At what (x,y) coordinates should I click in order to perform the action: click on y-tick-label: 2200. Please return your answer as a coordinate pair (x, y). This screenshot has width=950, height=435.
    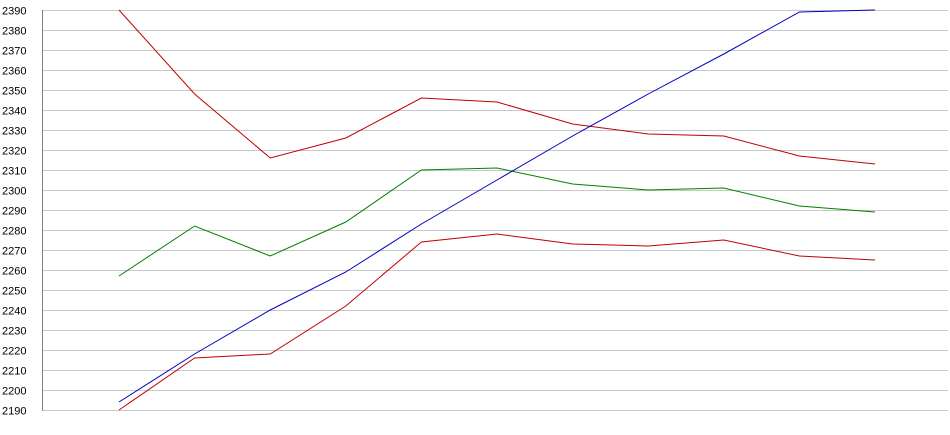
    Looking at the image, I should click on (14, 392).